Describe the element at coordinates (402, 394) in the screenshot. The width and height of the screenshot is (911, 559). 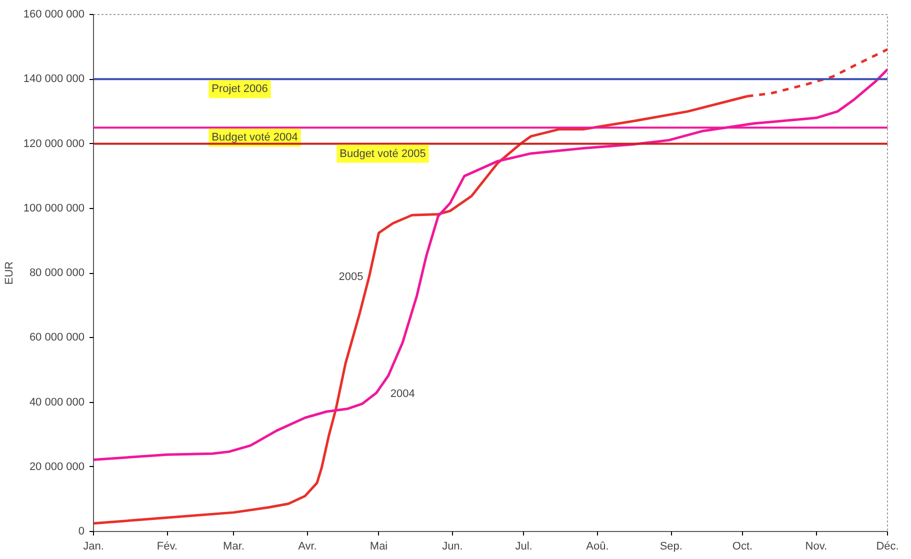
I see `series-label: 2004` at that location.